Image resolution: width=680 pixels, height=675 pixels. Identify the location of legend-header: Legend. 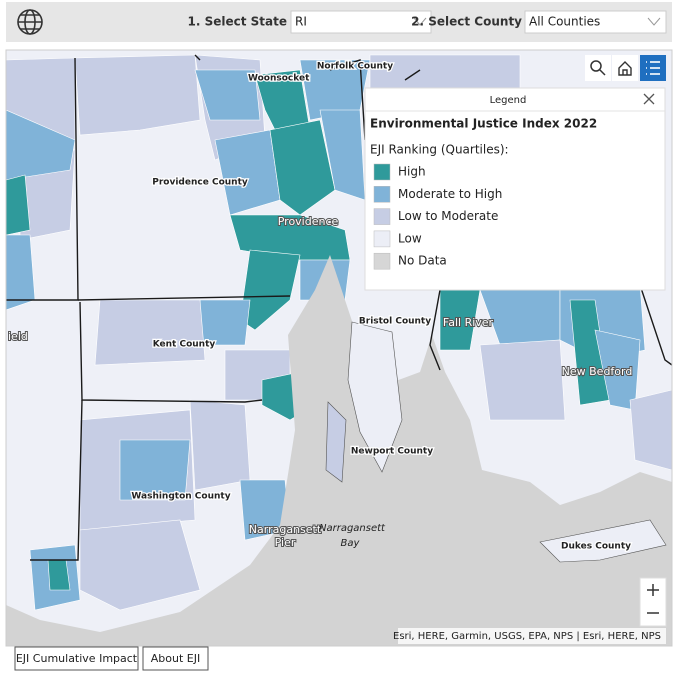
(508, 100).